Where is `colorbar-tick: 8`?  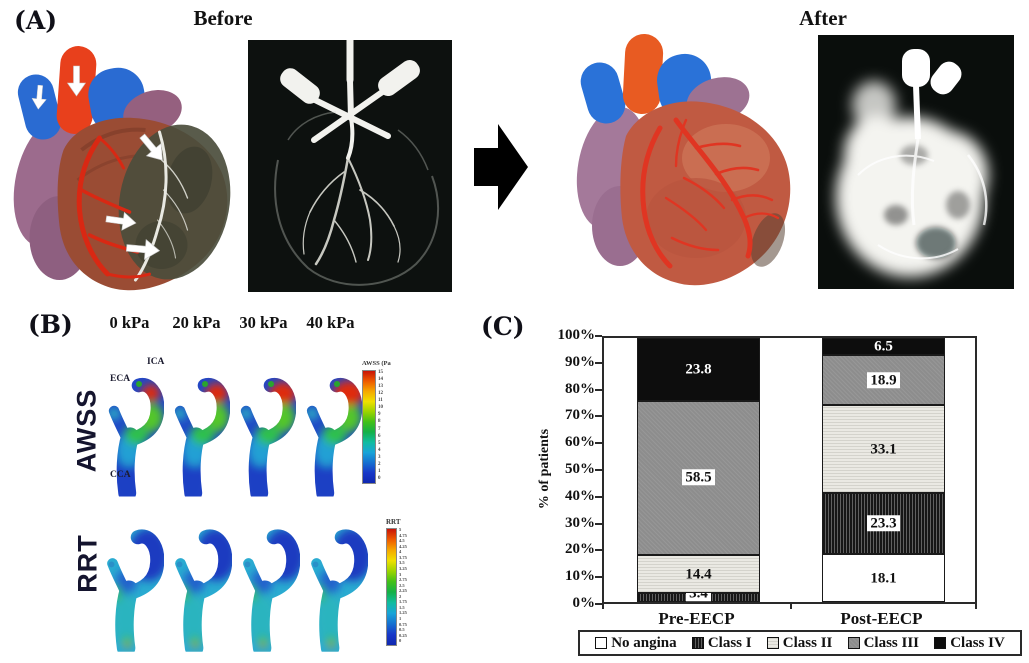
colorbar-tick: 8 is located at coordinates (379, 422).